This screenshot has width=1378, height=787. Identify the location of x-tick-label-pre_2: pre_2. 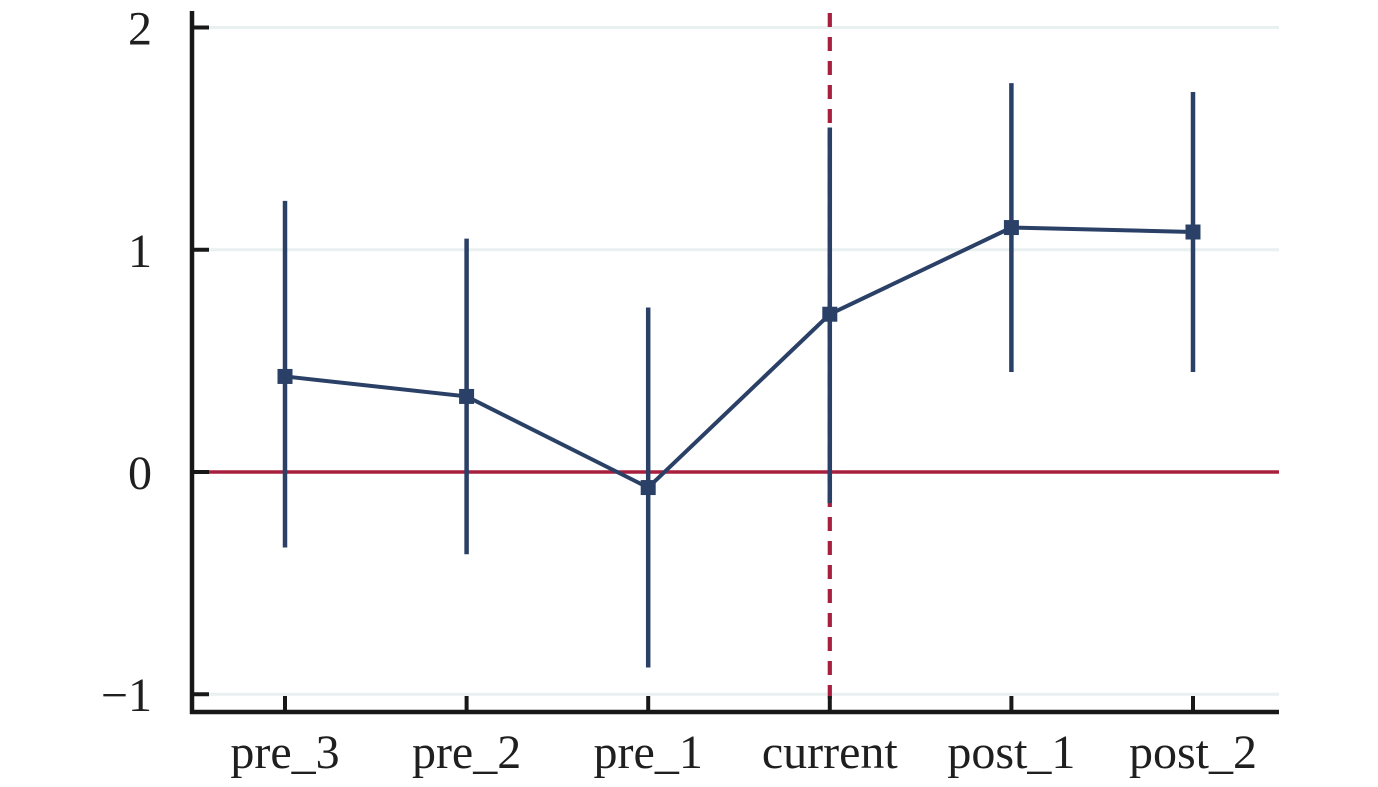
(466, 752).